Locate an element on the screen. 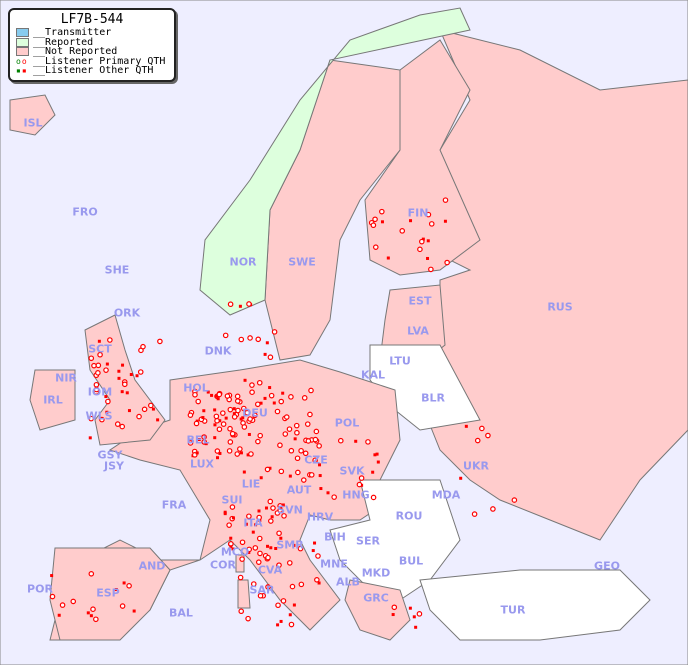 The width and height of the screenshot is (688, 665). square-marker-icon: ▪ ▪ is located at coordinates (21, 71).